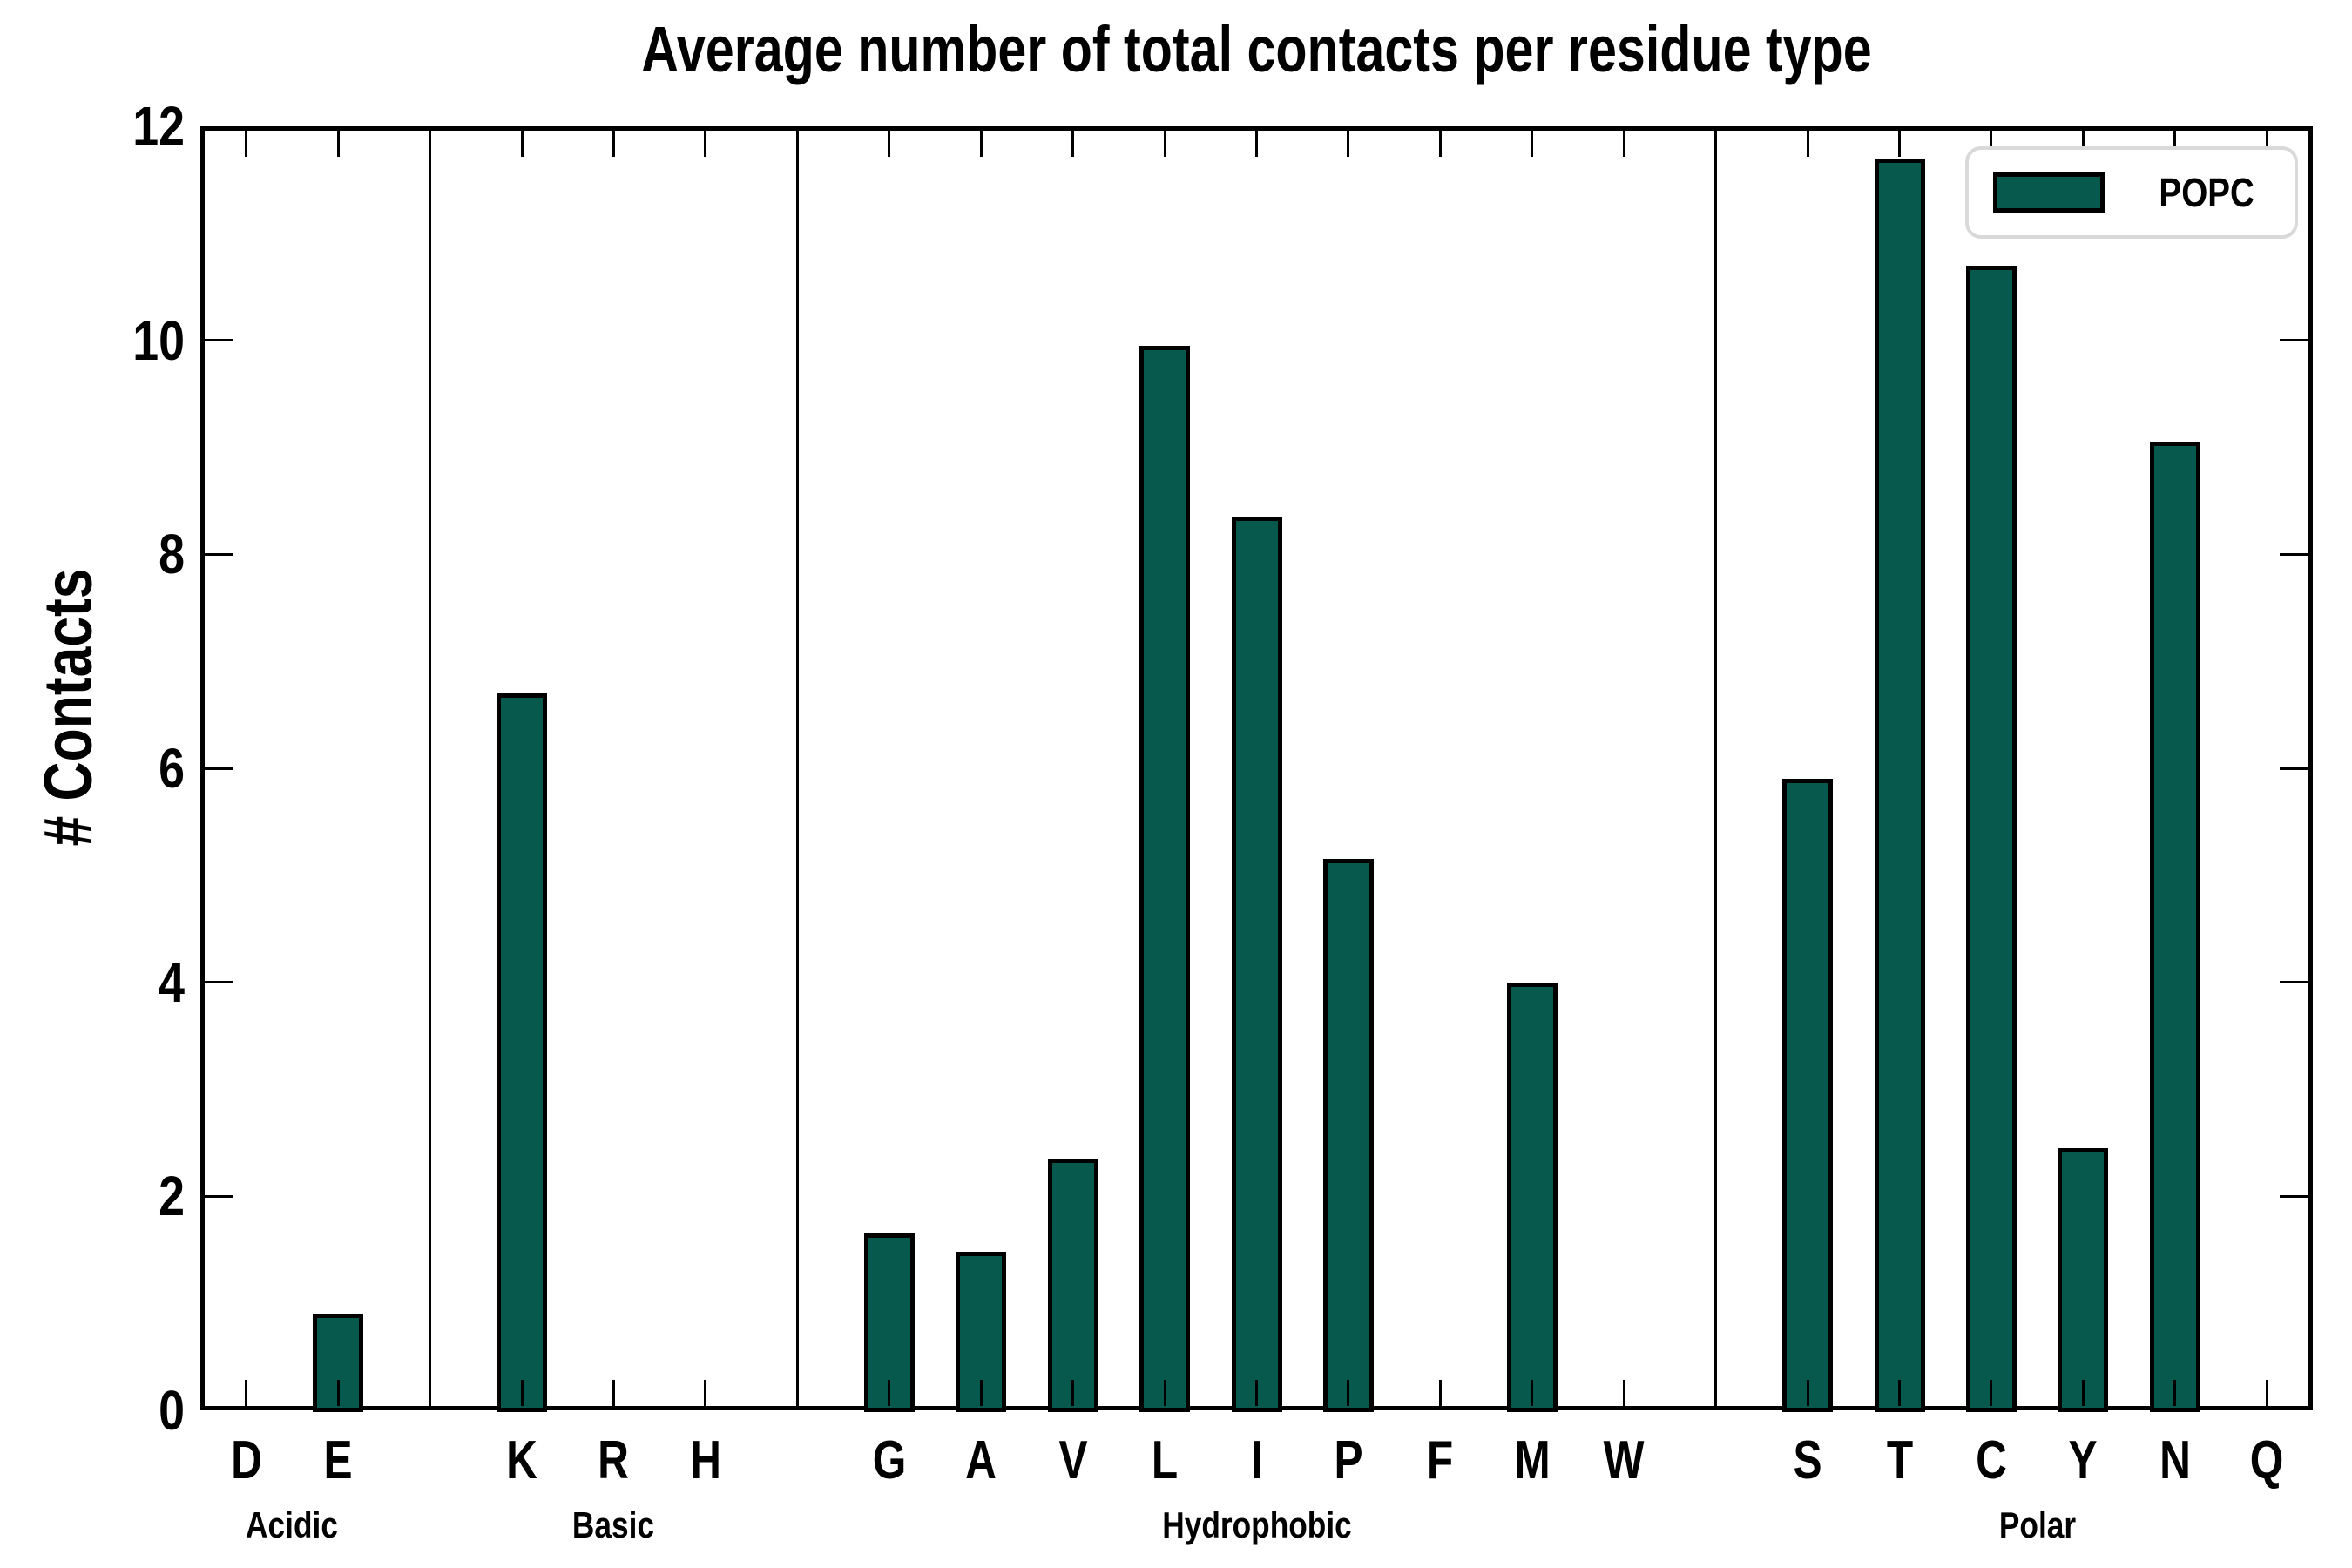 The image size is (2352, 1568). What do you see at coordinates (1349, 144) in the screenshot?
I see `x-tick-top-P` at bounding box center [1349, 144].